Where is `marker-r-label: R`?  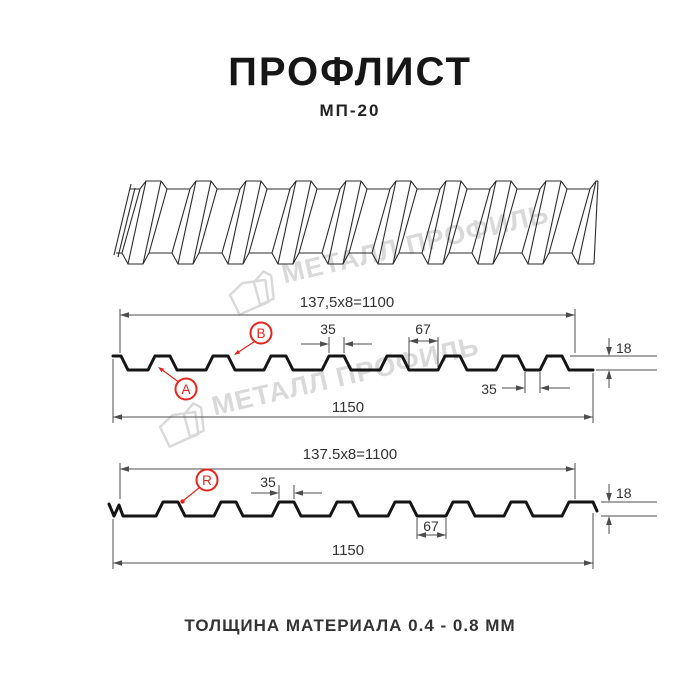
marker-r-label: R is located at coordinates (207, 480).